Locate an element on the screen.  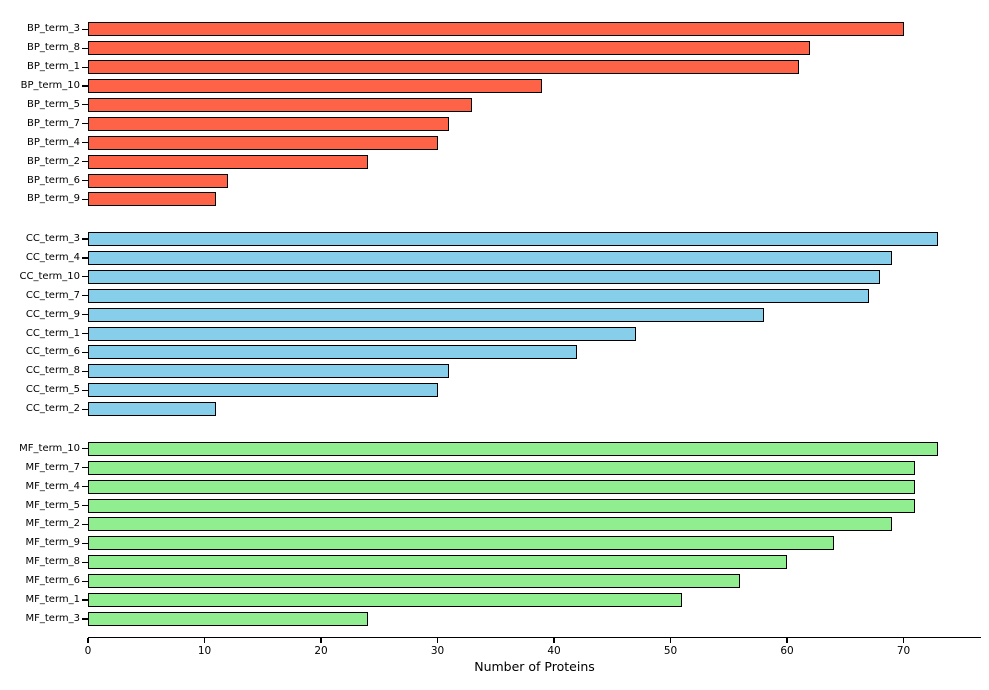
x-tick-label-30: 30 is located at coordinates (437, 651).